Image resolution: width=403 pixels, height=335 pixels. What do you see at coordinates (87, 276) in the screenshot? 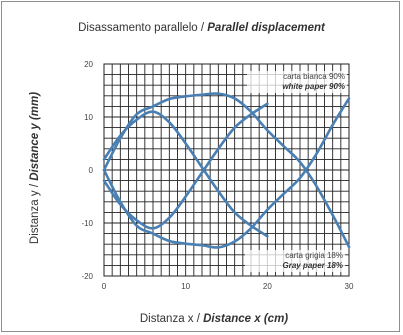
I see `y-tick-label: -20` at bounding box center [87, 276].